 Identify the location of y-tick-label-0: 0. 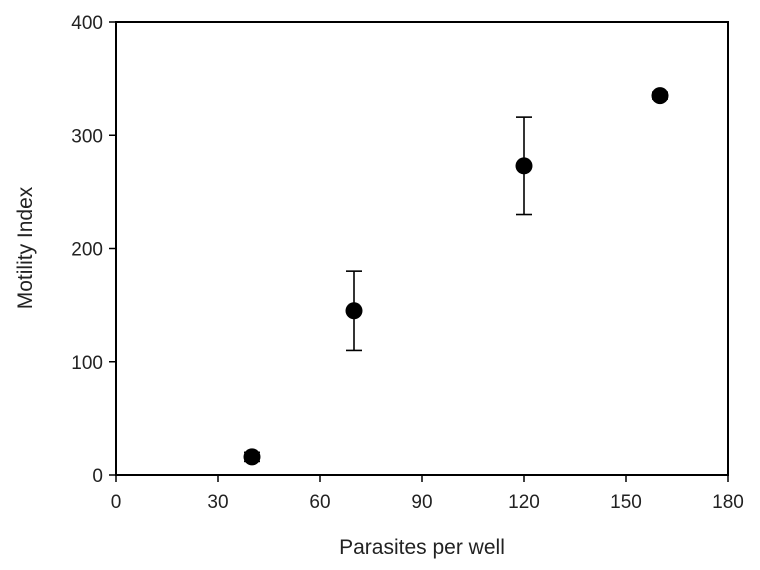
(97, 476).